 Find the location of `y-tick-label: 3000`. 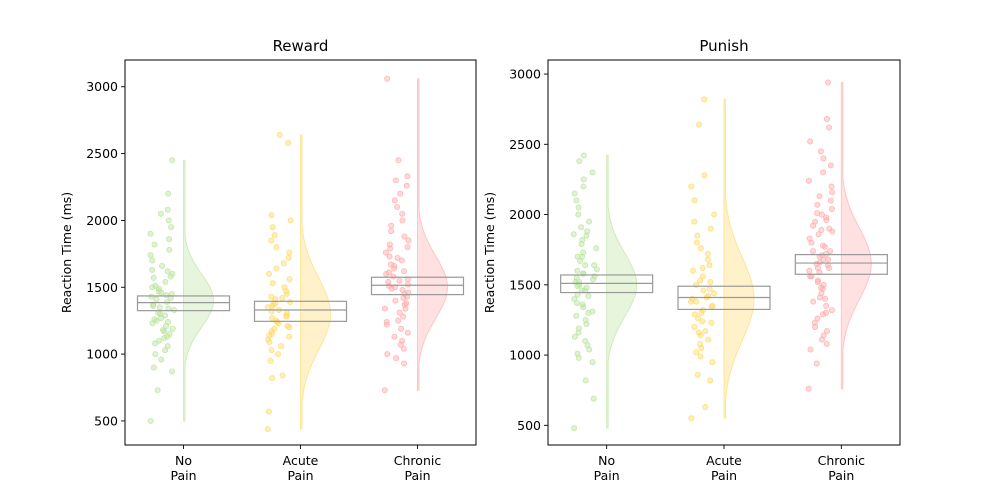

y-tick-label: 3000 is located at coordinates (102, 86).